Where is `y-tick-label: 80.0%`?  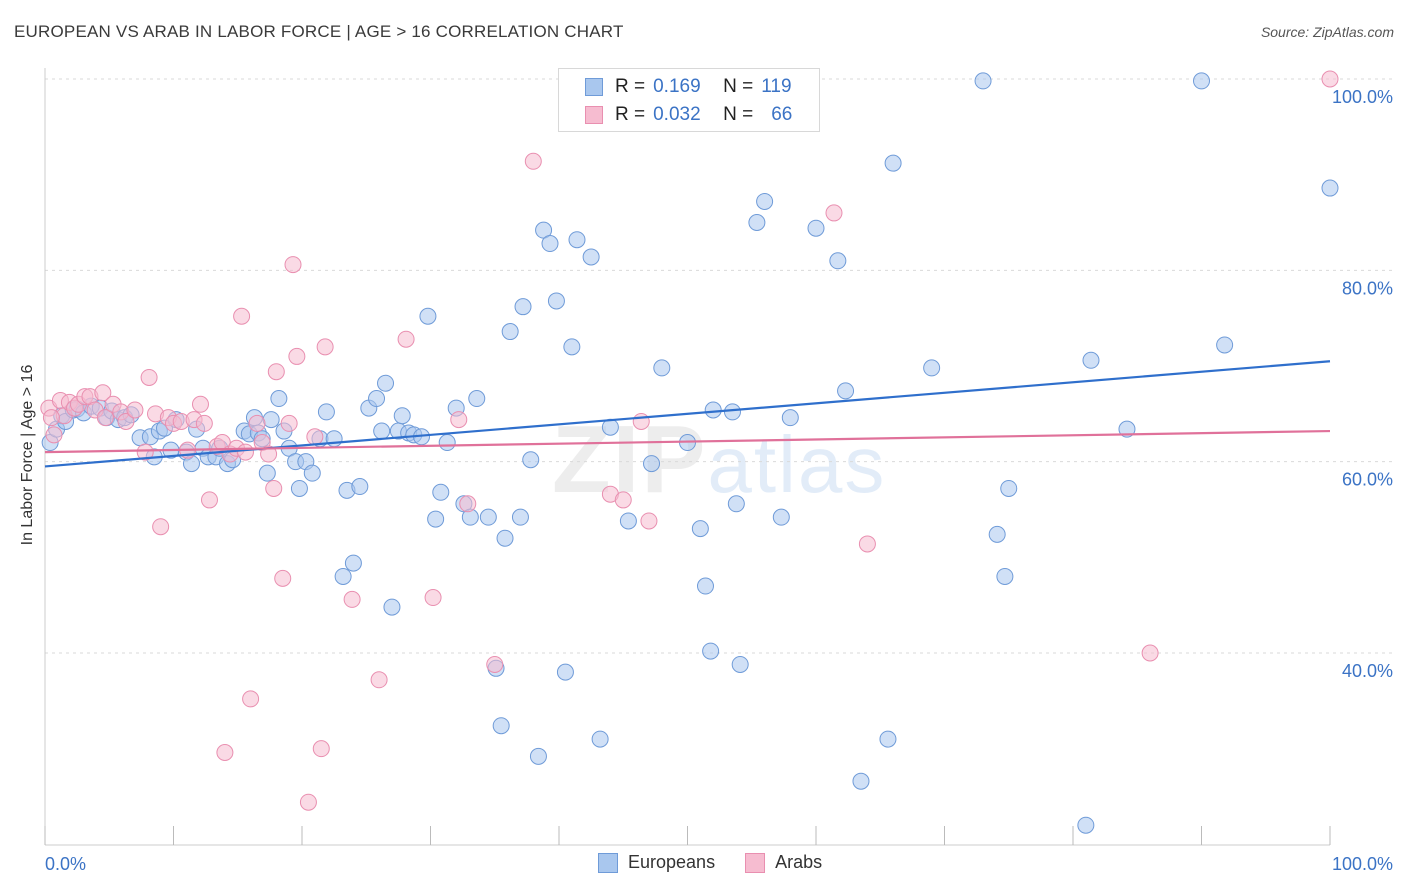 y-tick-label: 80.0% is located at coordinates (1367, 288).